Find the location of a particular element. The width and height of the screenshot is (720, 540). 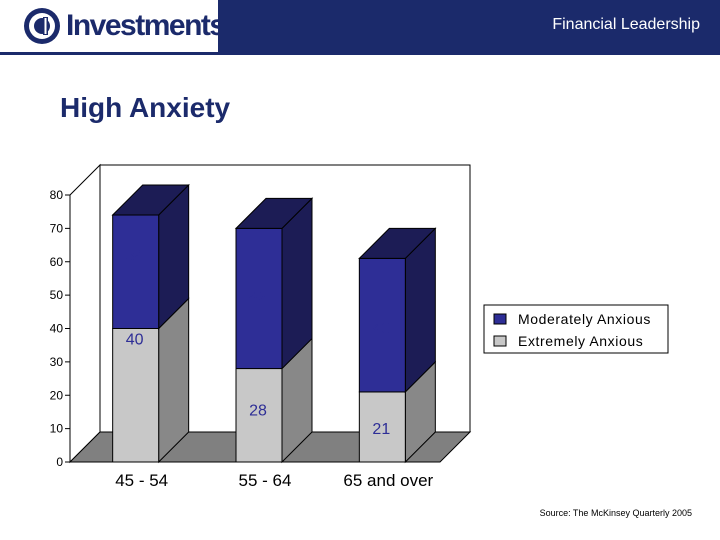

x-tick-label: 55 - 64 is located at coordinates (265, 480).